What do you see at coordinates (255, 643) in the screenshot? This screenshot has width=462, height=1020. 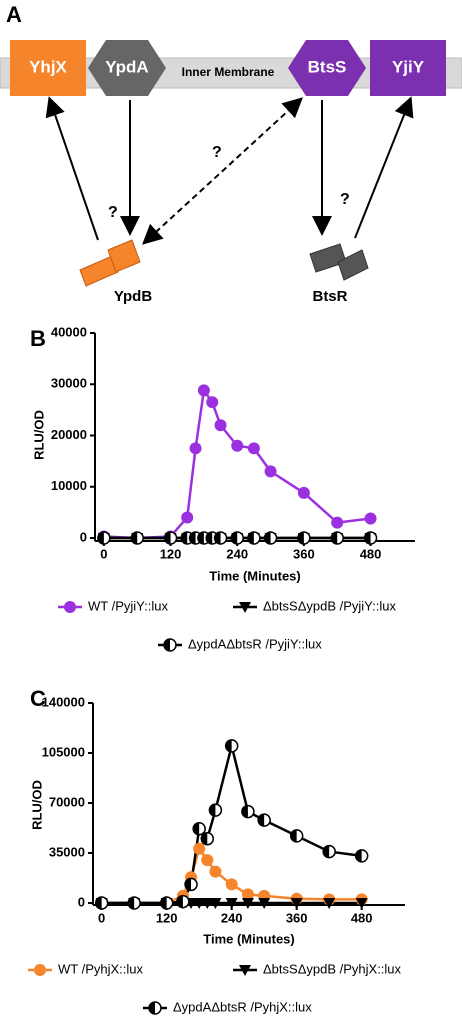 I see `legend-label: ΔypdAΔbtsR /PyjiY::lux` at bounding box center [255, 643].